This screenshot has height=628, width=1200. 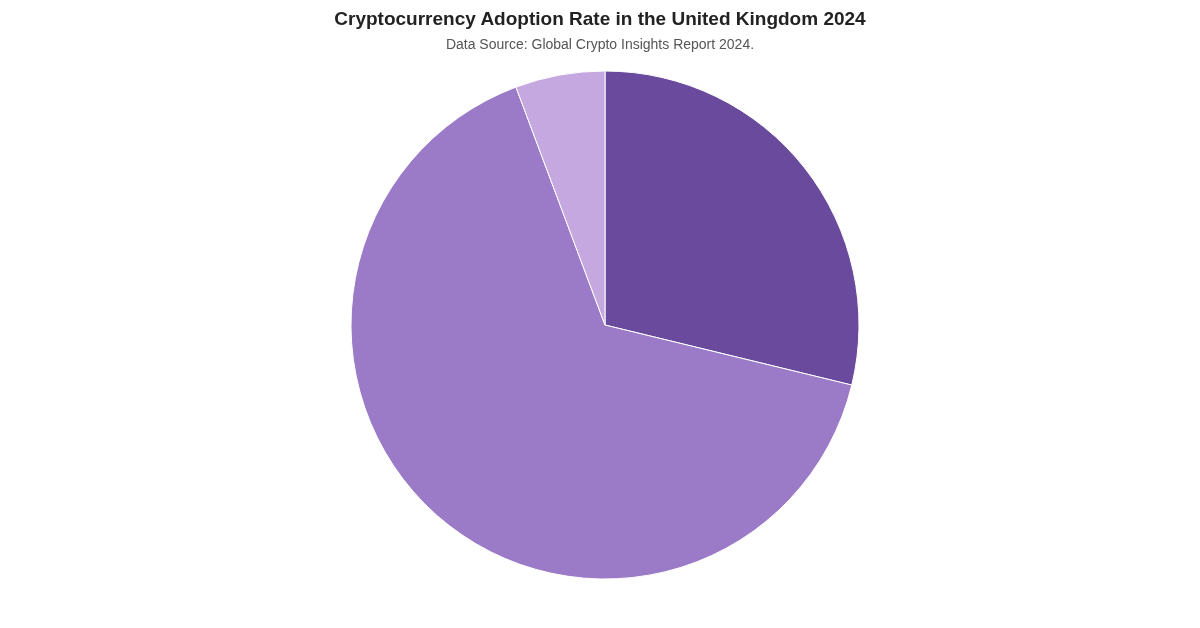 I want to click on chart-subtitle: Data Source: Global Crypto Insights Report 2024., so click(x=600, y=44).